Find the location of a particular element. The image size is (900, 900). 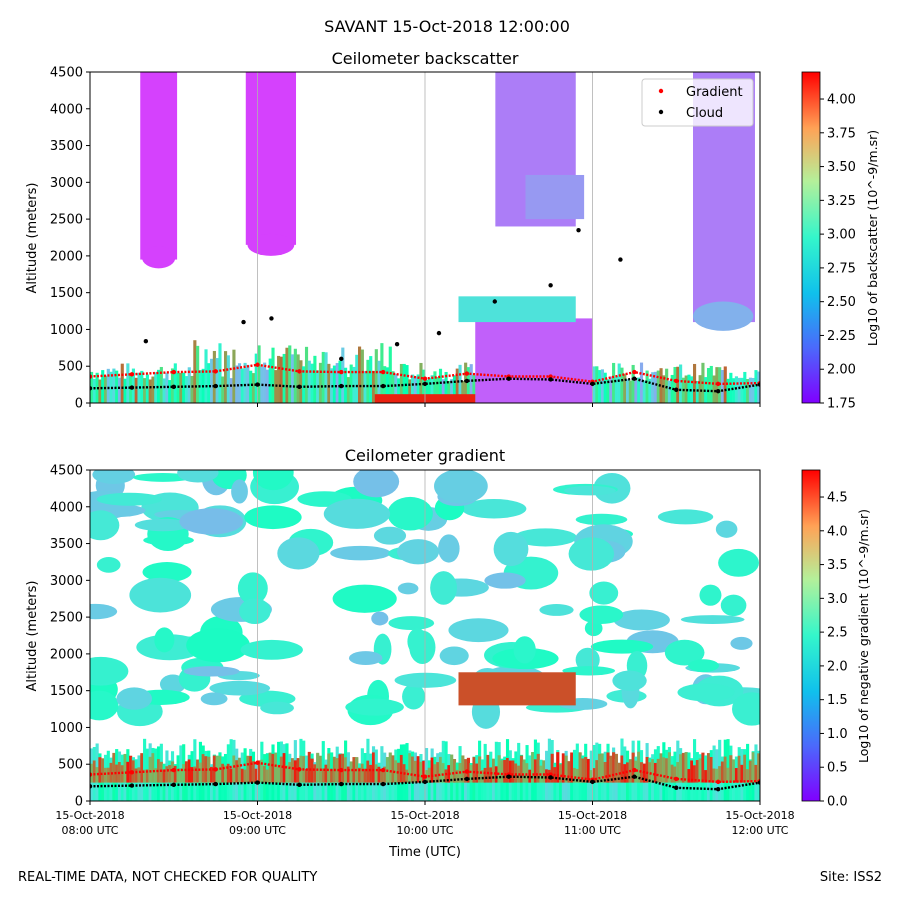

colorbar-tick-label: 2.0 is located at coordinates (837, 666).